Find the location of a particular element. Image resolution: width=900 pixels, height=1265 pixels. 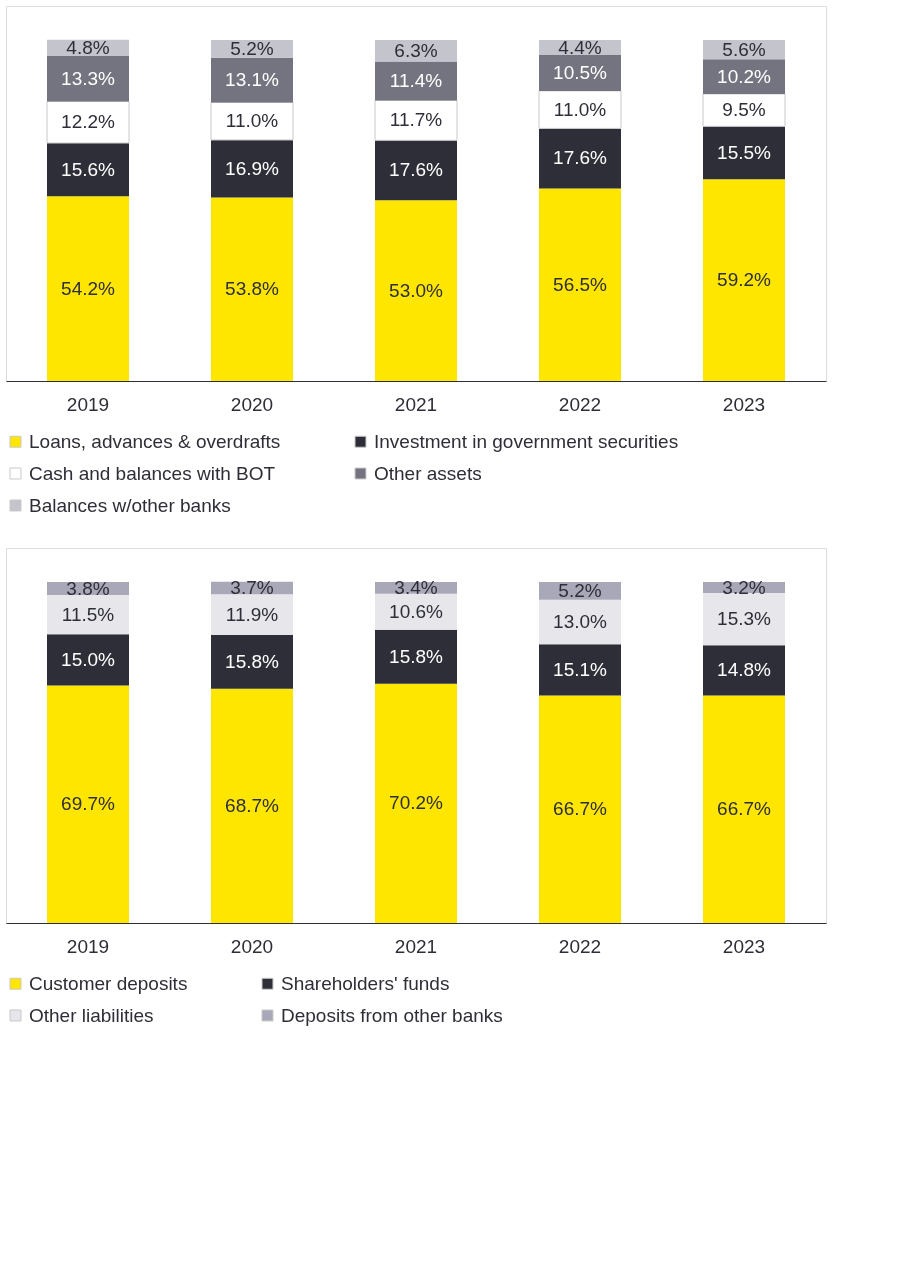

data-label: 11.9% is located at coordinates (252, 614).